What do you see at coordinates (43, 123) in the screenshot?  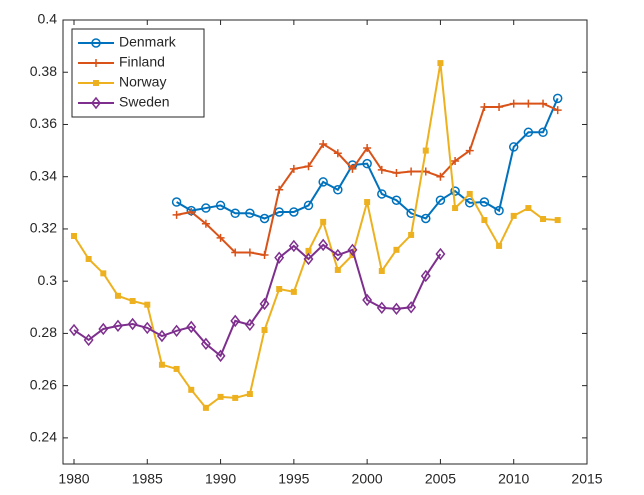 I see `y-tick-label: 0.36` at bounding box center [43, 123].